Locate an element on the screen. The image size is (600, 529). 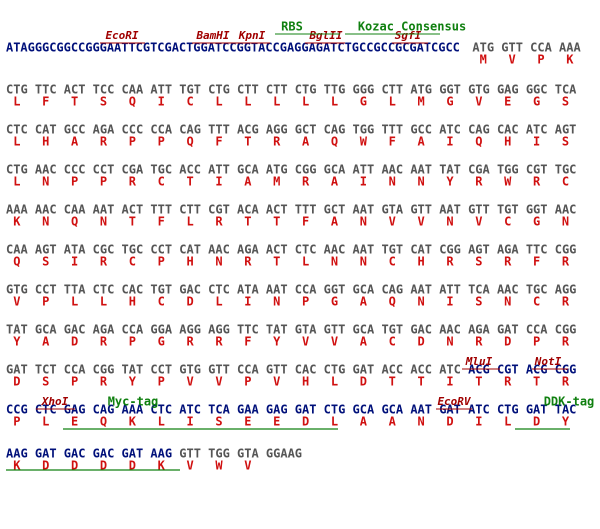
codon: CGC is located at coordinates (104, 250).